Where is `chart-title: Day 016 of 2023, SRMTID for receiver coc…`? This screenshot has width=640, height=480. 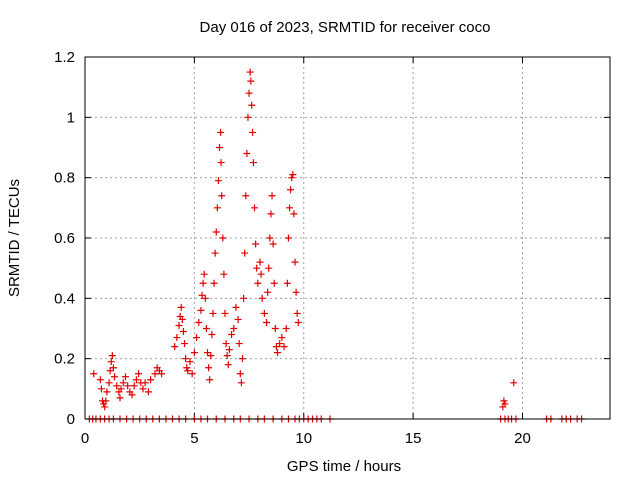
chart-title: Day 016 of 2023, SRMTID for receiver coc… is located at coordinates (345, 27).